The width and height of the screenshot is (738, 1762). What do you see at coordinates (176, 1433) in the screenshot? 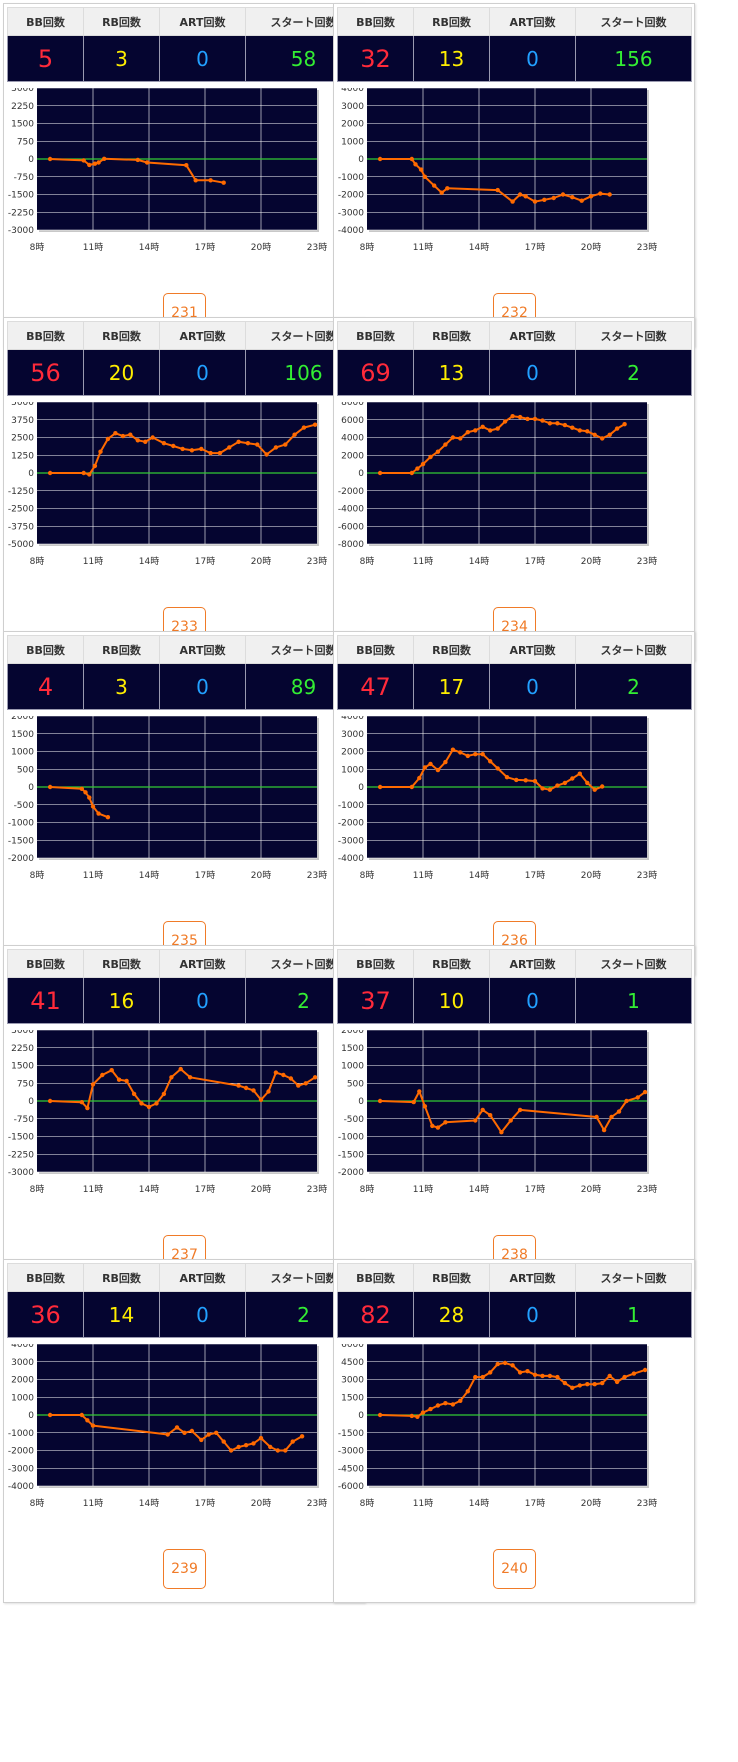
I see `series-line` at bounding box center [176, 1433].